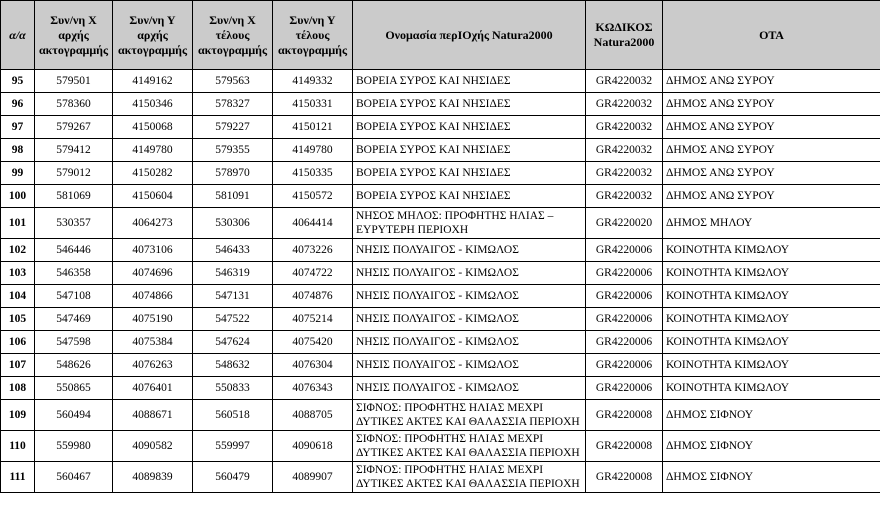 This screenshot has height=524, width=880. I want to click on cell-aa: 99, so click(17, 173).